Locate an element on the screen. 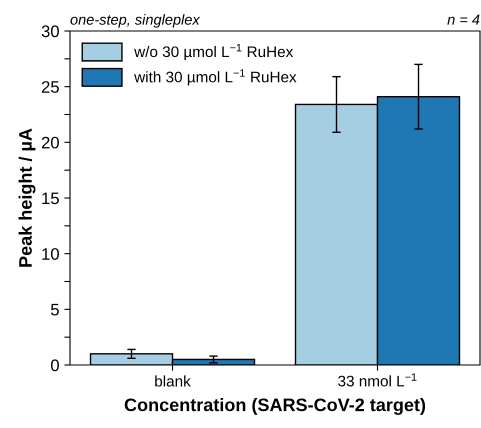  y-axis-title: Peak height / µA is located at coordinates (27, 197).